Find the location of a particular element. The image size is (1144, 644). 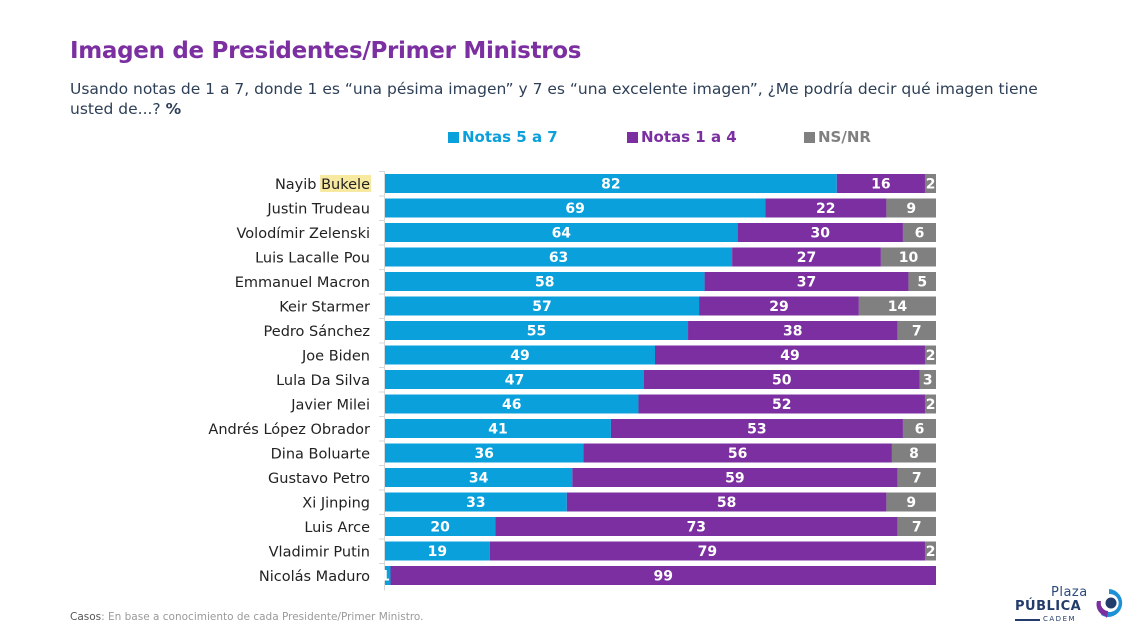

bar-ns-nr-nayib-bukele is located at coordinates (930, 183).